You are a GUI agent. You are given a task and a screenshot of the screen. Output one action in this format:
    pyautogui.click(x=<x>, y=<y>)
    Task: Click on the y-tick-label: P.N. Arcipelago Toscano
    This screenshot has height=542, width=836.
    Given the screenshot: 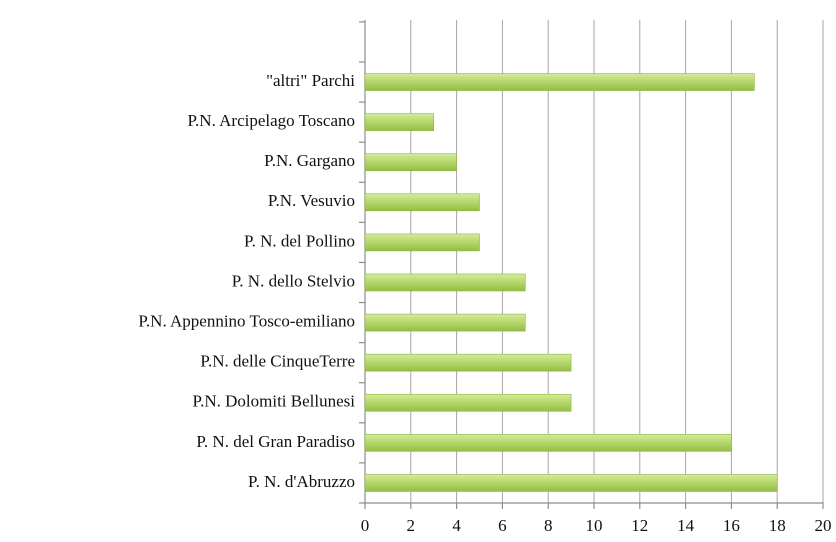 What is the action you would take?
    pyautogui.click(x=271, y=120)
    